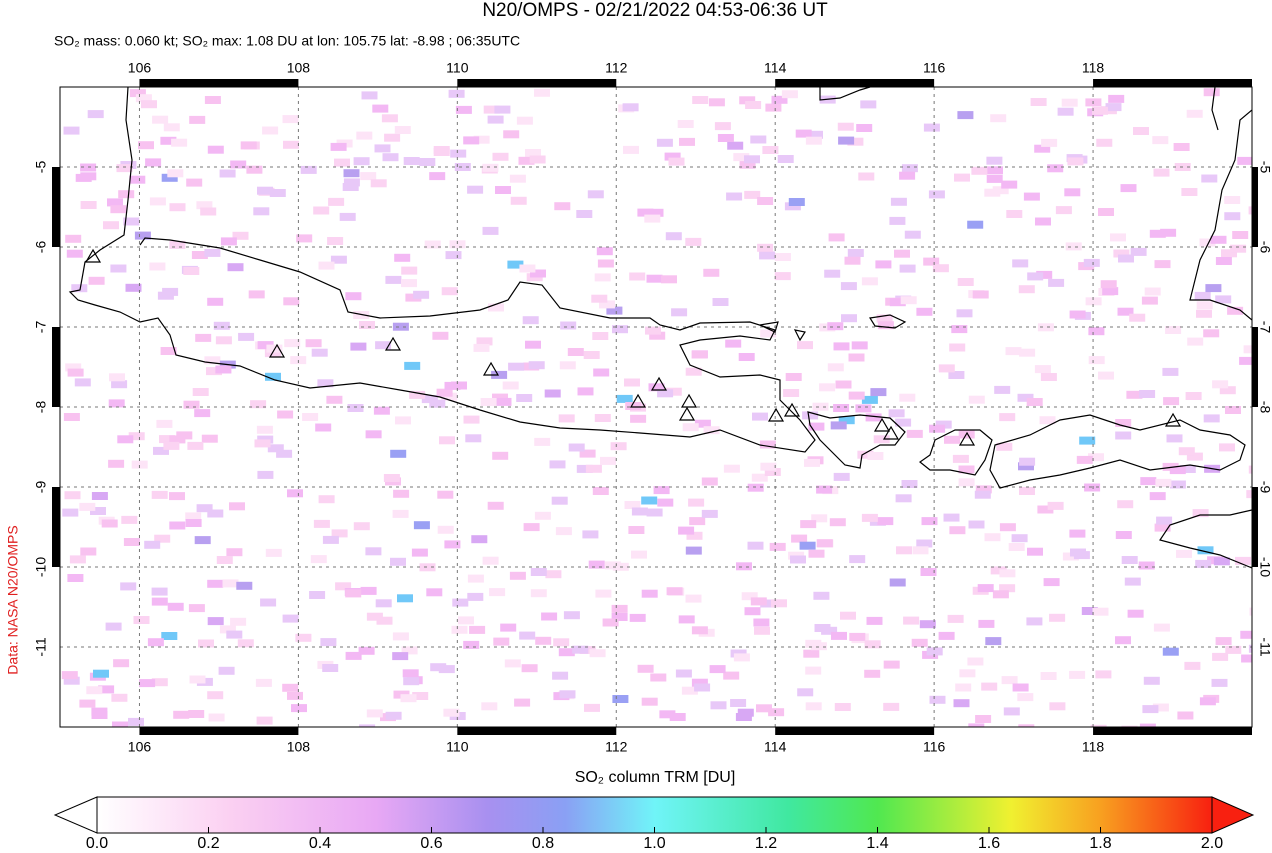  Describe the element at coordinates (56, 207) in the screenshot. I see `frame-bar` at that location.